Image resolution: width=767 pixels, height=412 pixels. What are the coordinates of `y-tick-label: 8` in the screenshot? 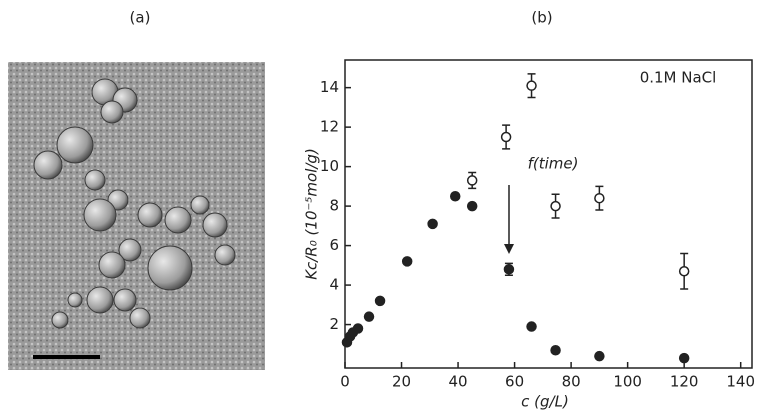 It's located at (334, 206).